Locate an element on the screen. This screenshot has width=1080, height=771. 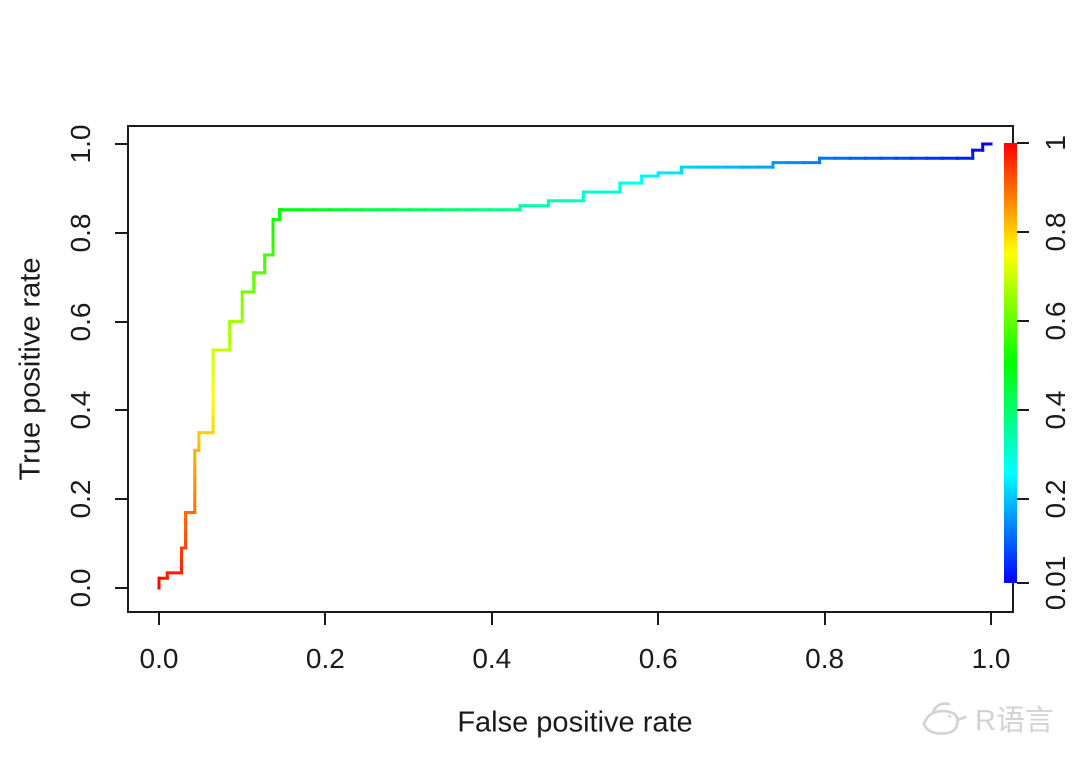
y-tick-label: 0.8 is located at coordinates (80, 233).